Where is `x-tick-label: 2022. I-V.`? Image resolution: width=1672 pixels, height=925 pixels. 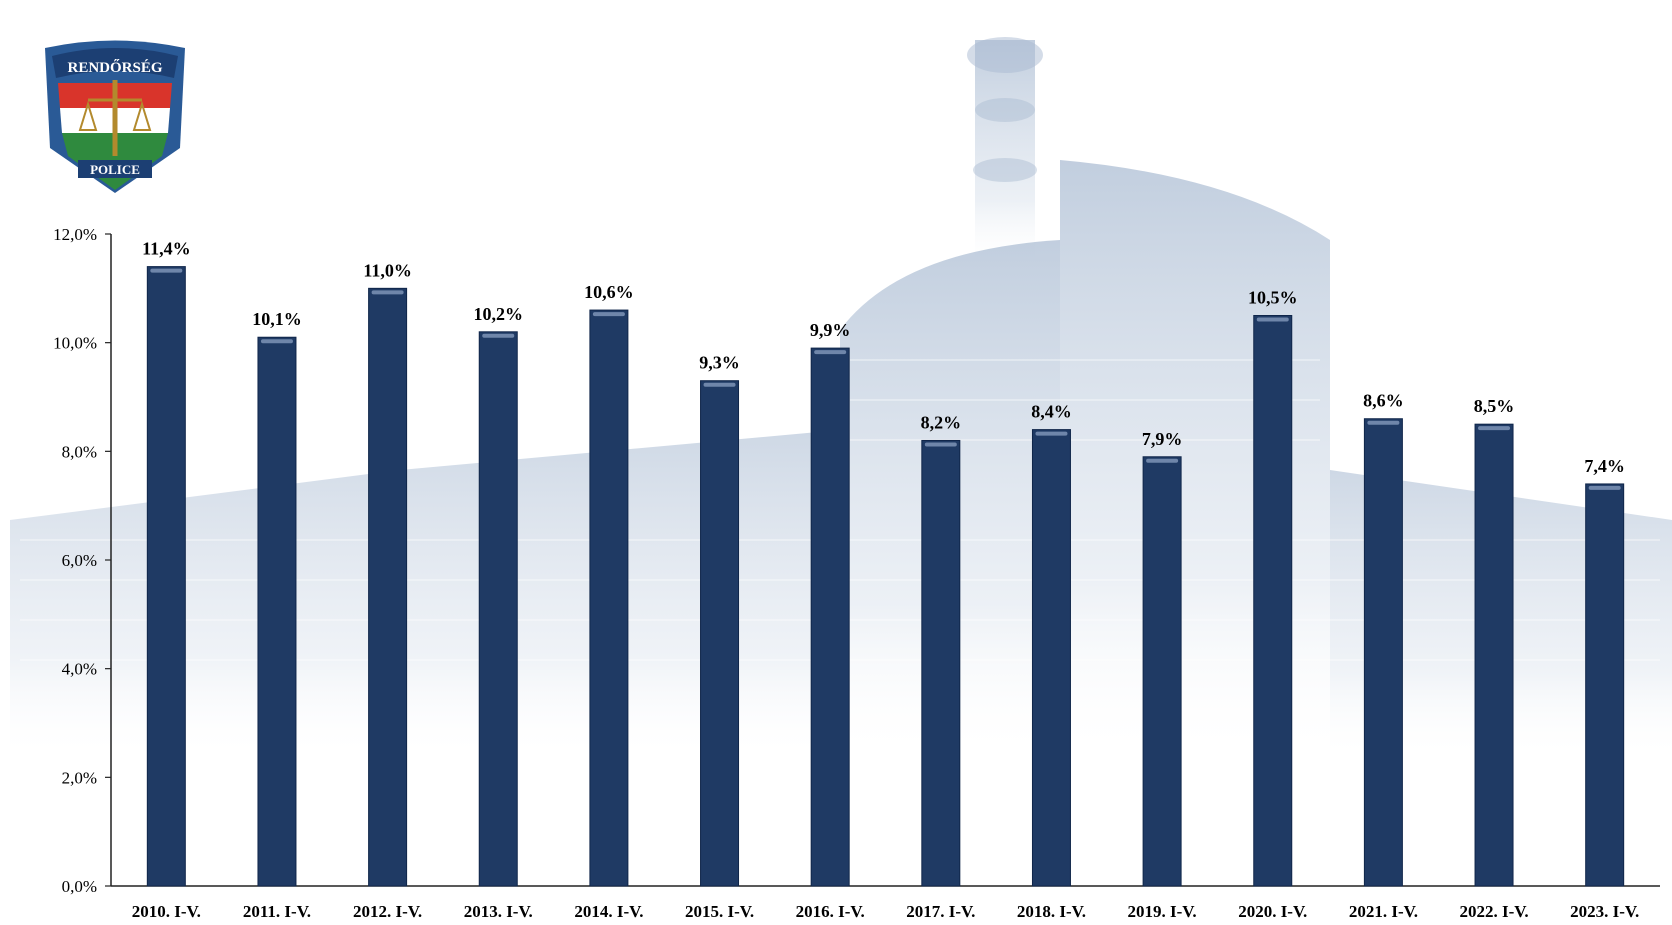
x-tick-label: 2022. I-V. is located at coordinates (1493, 911).